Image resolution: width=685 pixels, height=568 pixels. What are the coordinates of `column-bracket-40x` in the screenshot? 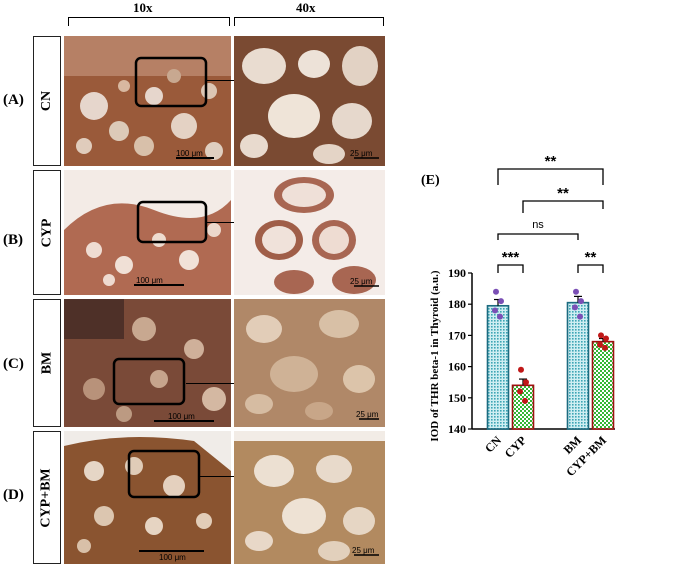 It's located at (309, 21).